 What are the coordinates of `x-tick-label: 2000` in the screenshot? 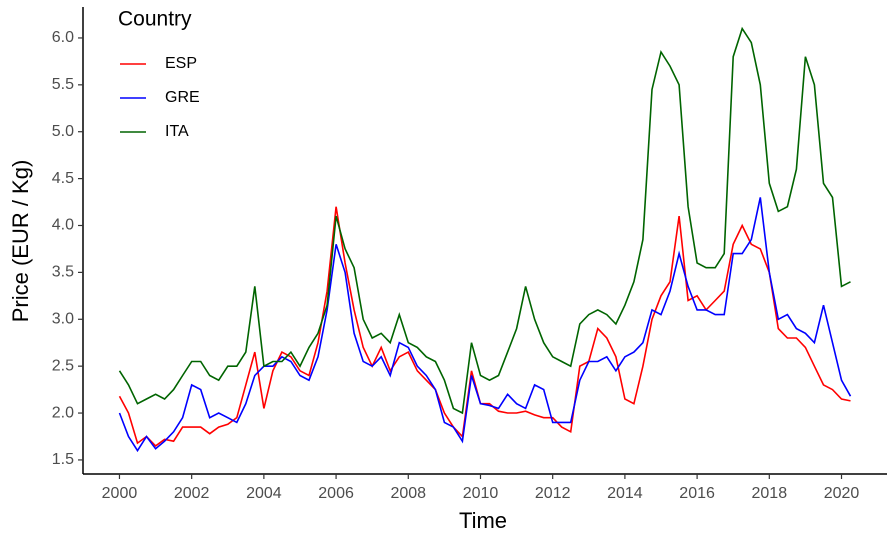 It's located at (120, 493).